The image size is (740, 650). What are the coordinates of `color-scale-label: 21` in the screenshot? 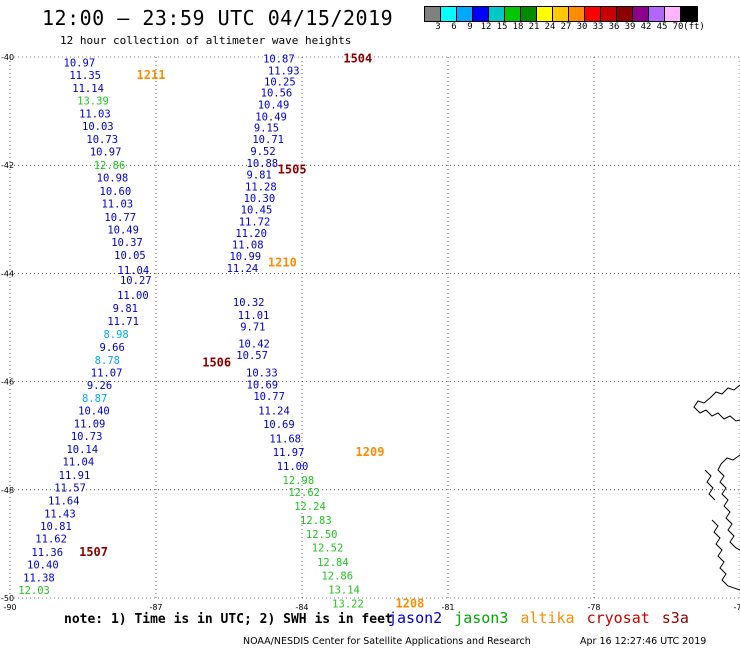 It's located at (534, 27).